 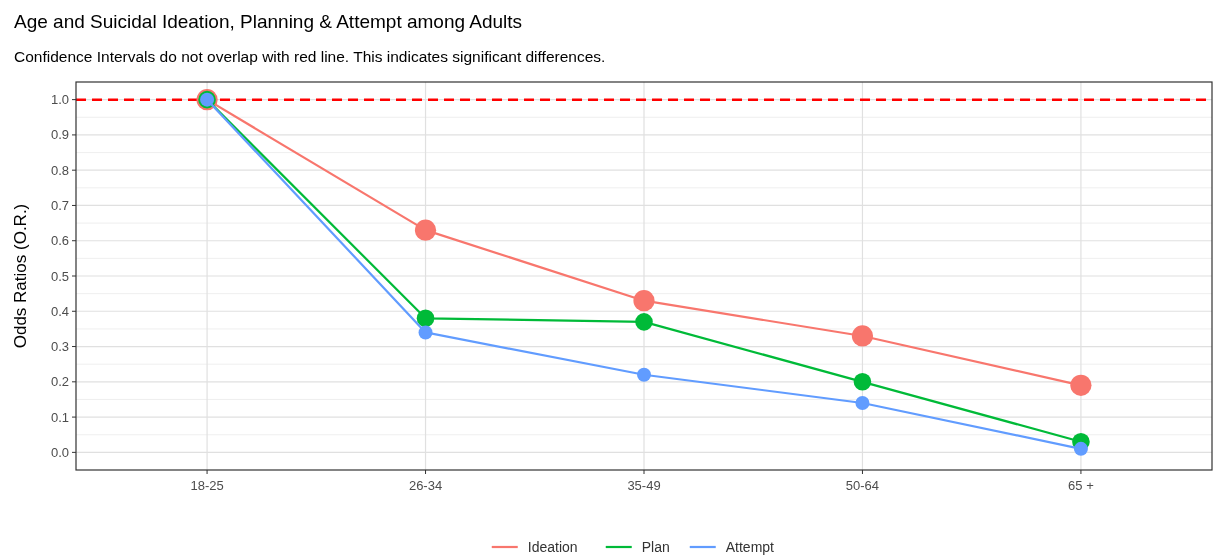 I want to click on y-axis-title: Odds Ratios (O.R.), so click(x=20, y=276).